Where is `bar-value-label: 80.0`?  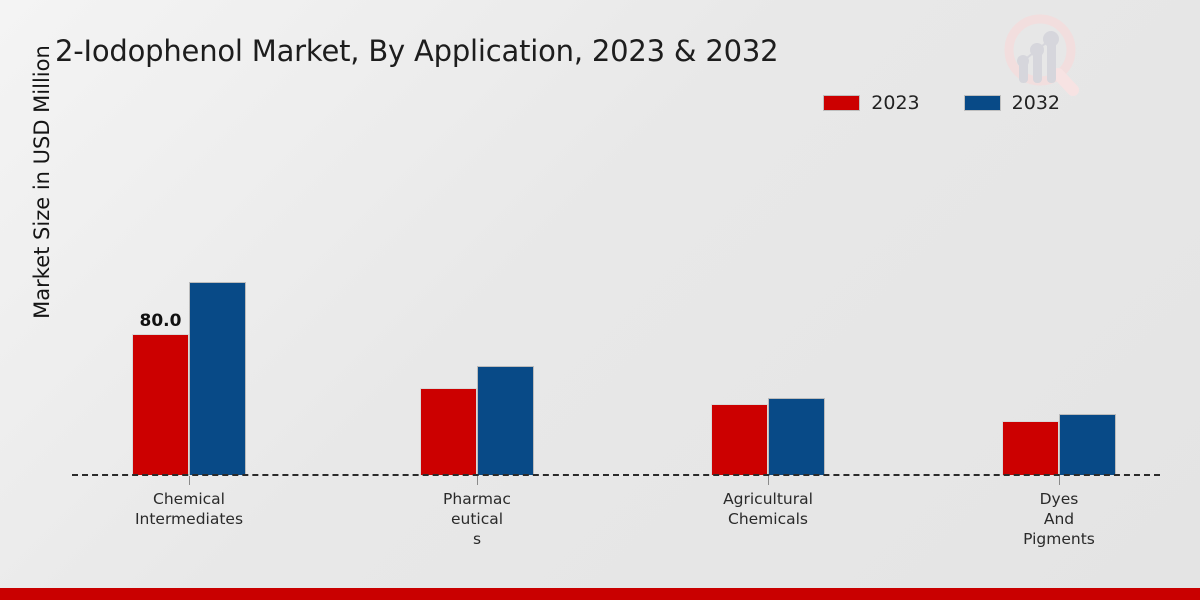
bar-value-label: 80.0 is located at coordinates (160, 321).